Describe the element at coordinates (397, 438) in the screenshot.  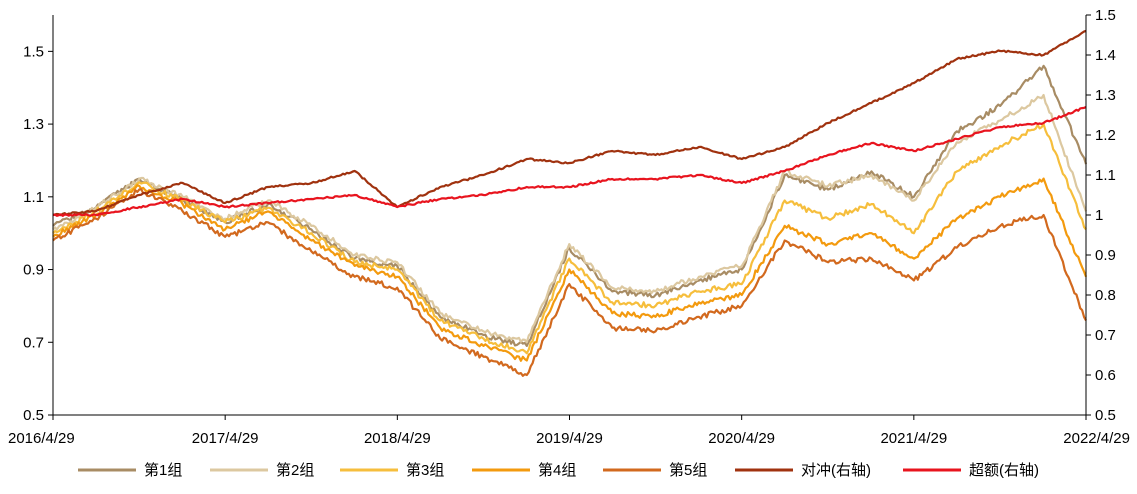
I see `x-tick-label: 2018/4/29` at that location.